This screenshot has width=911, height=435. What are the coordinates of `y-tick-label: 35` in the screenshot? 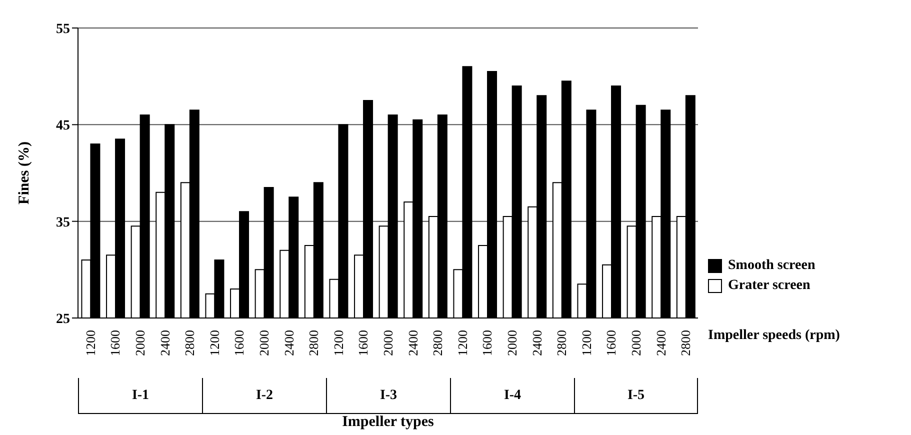 It's located at (63, 222).